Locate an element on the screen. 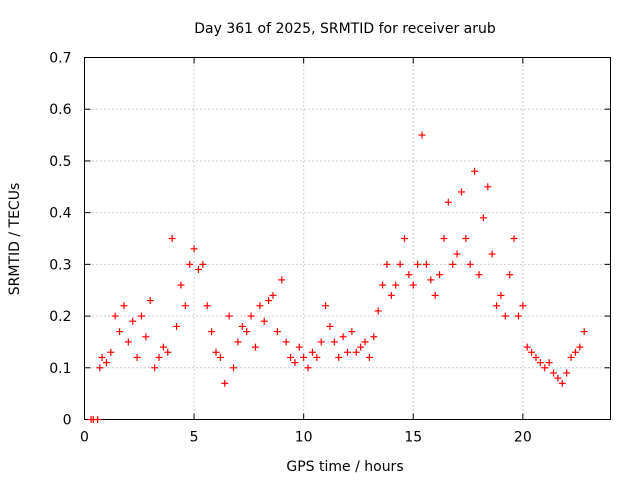  x-tick-label: 10 is located at coordinates (304, 438).